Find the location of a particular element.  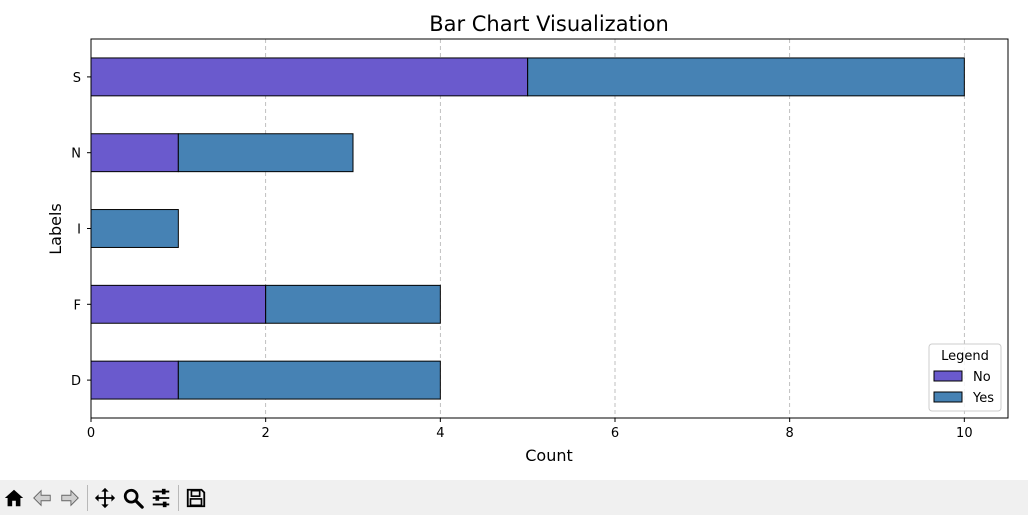

toolbar is located at coordinates (514, 497).